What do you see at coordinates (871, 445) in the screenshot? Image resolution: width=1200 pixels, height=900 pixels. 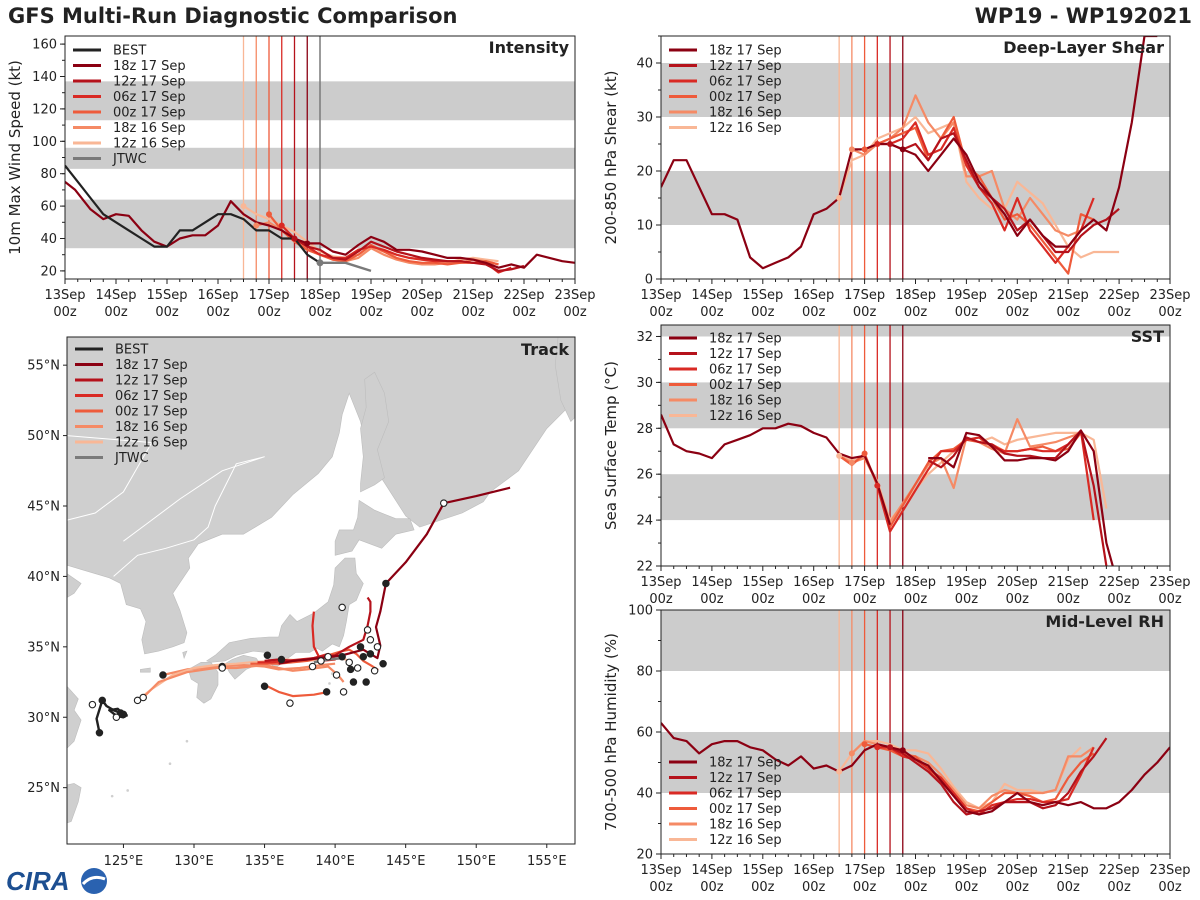 I see `sst-init-lines` at bounding box center [871, 445].